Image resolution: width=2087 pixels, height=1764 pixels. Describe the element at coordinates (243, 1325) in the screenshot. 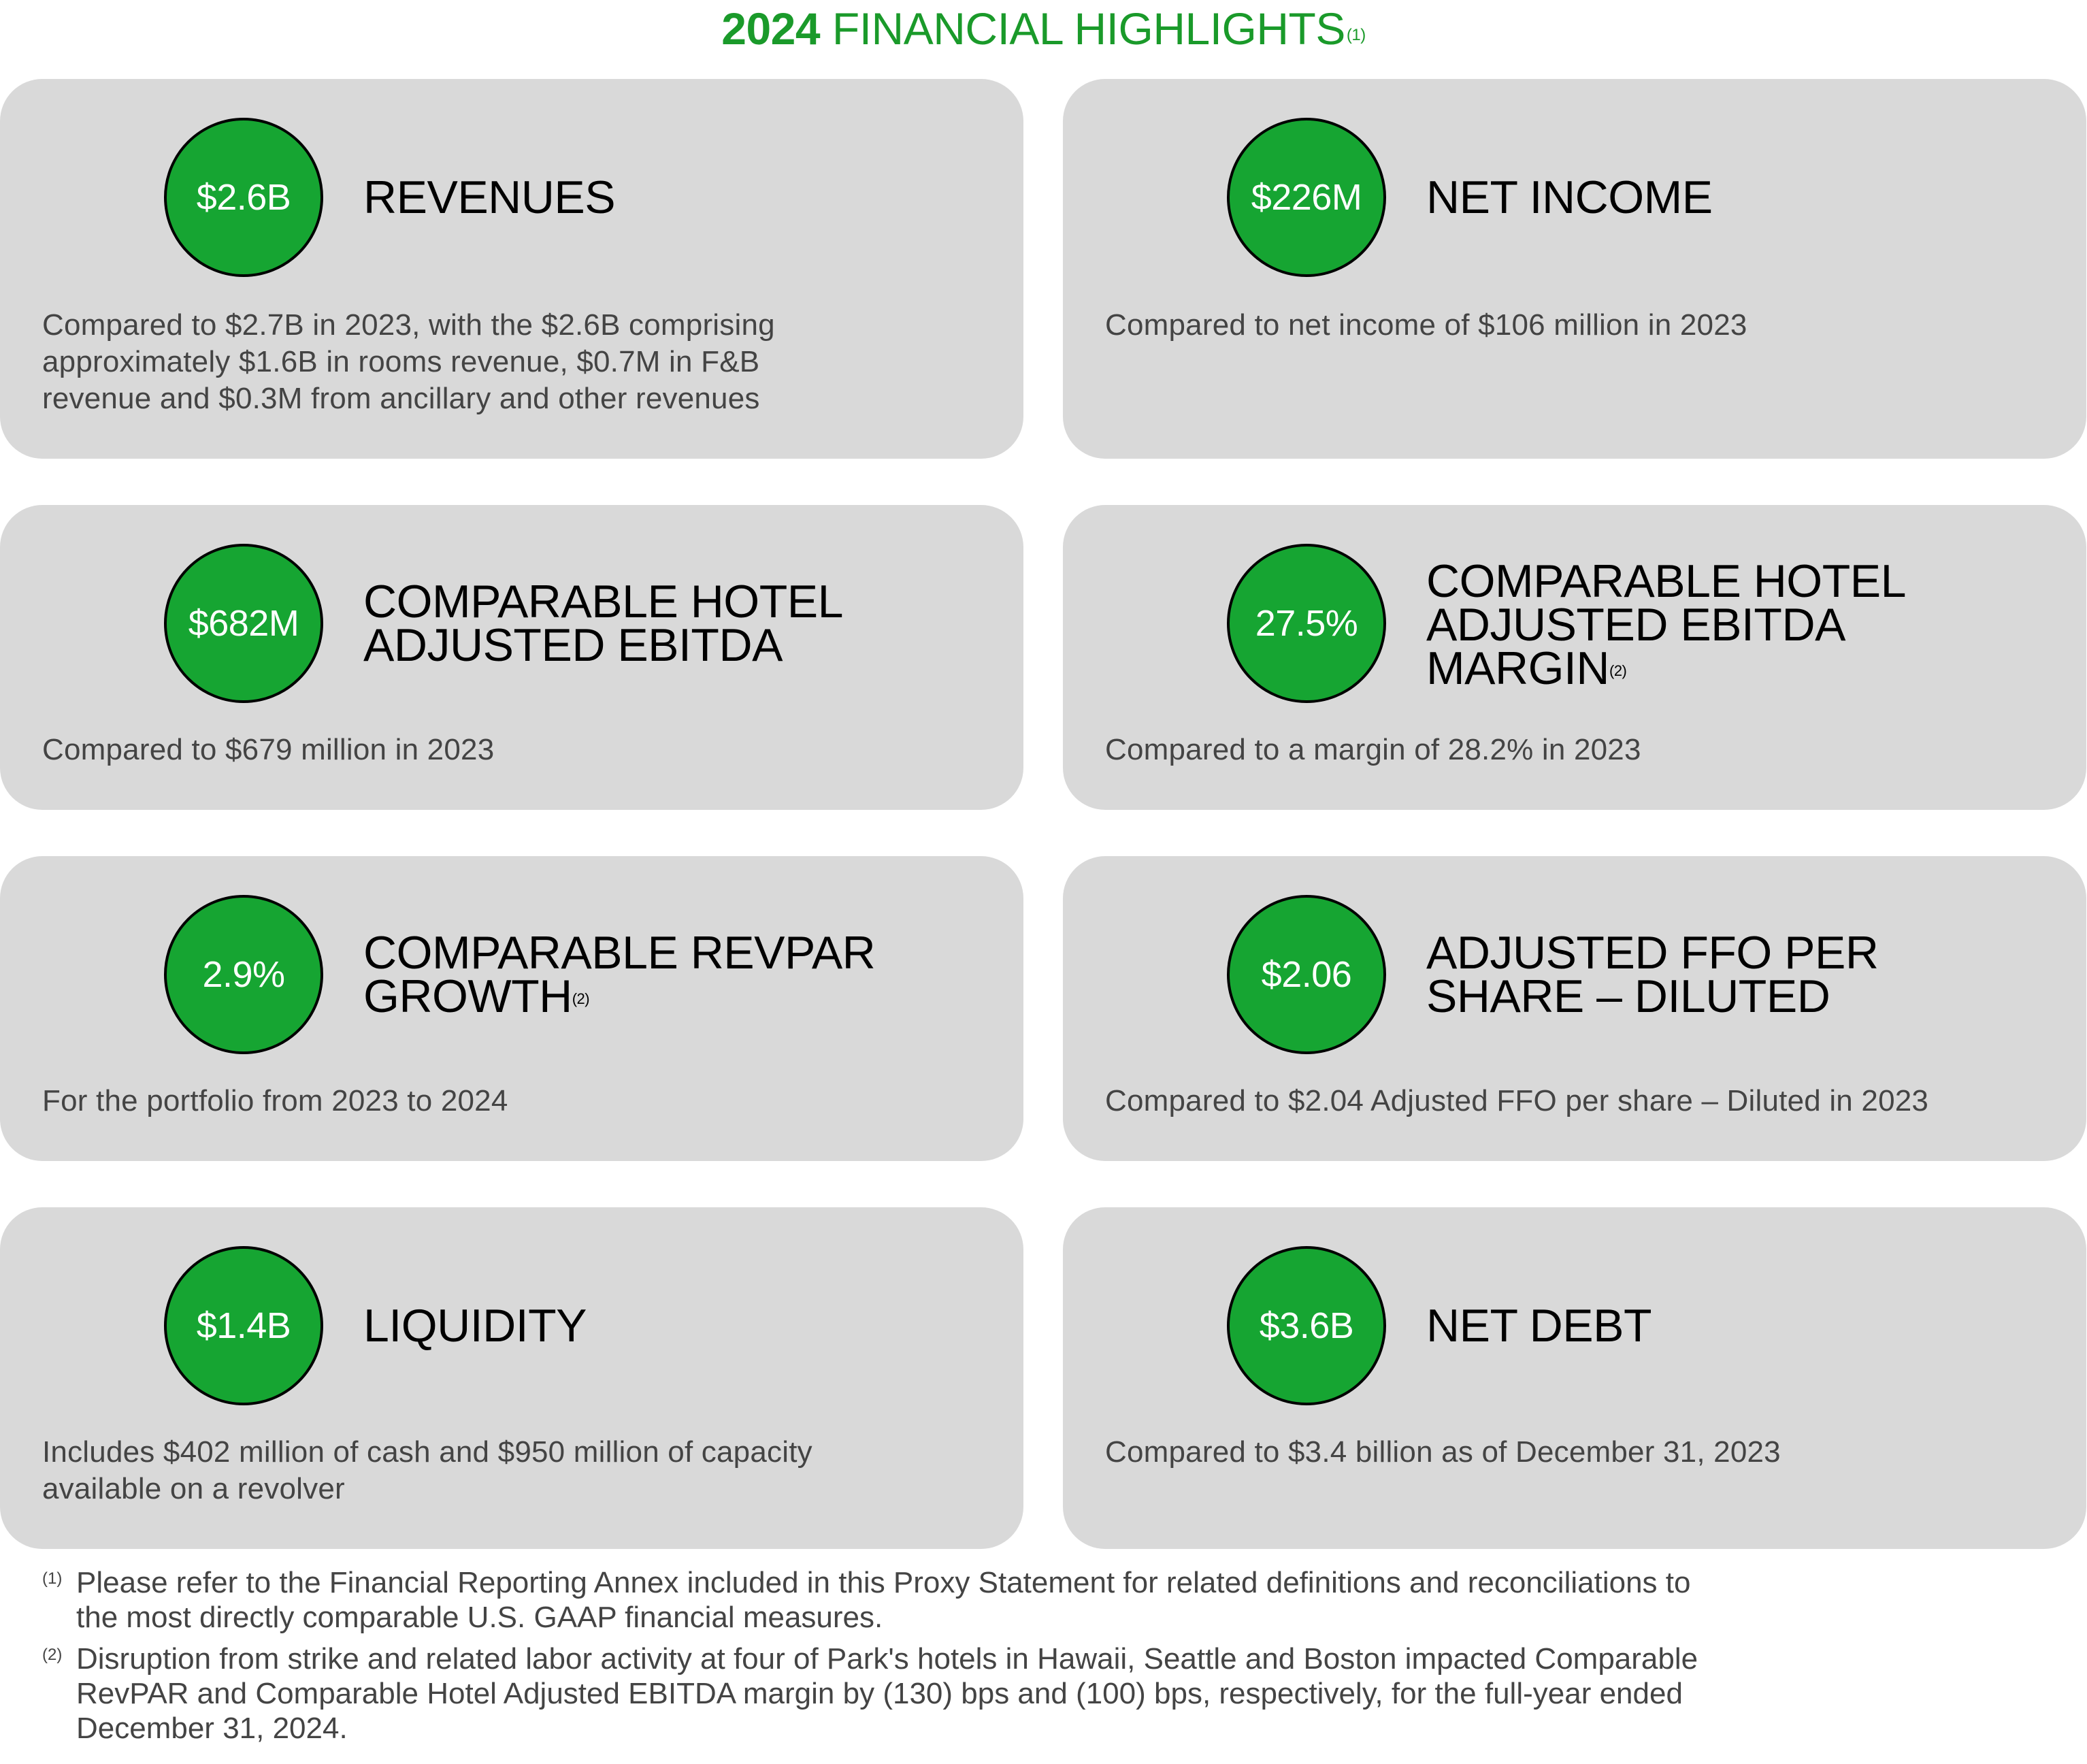

I see `value-circle: $1.4B` at that location.